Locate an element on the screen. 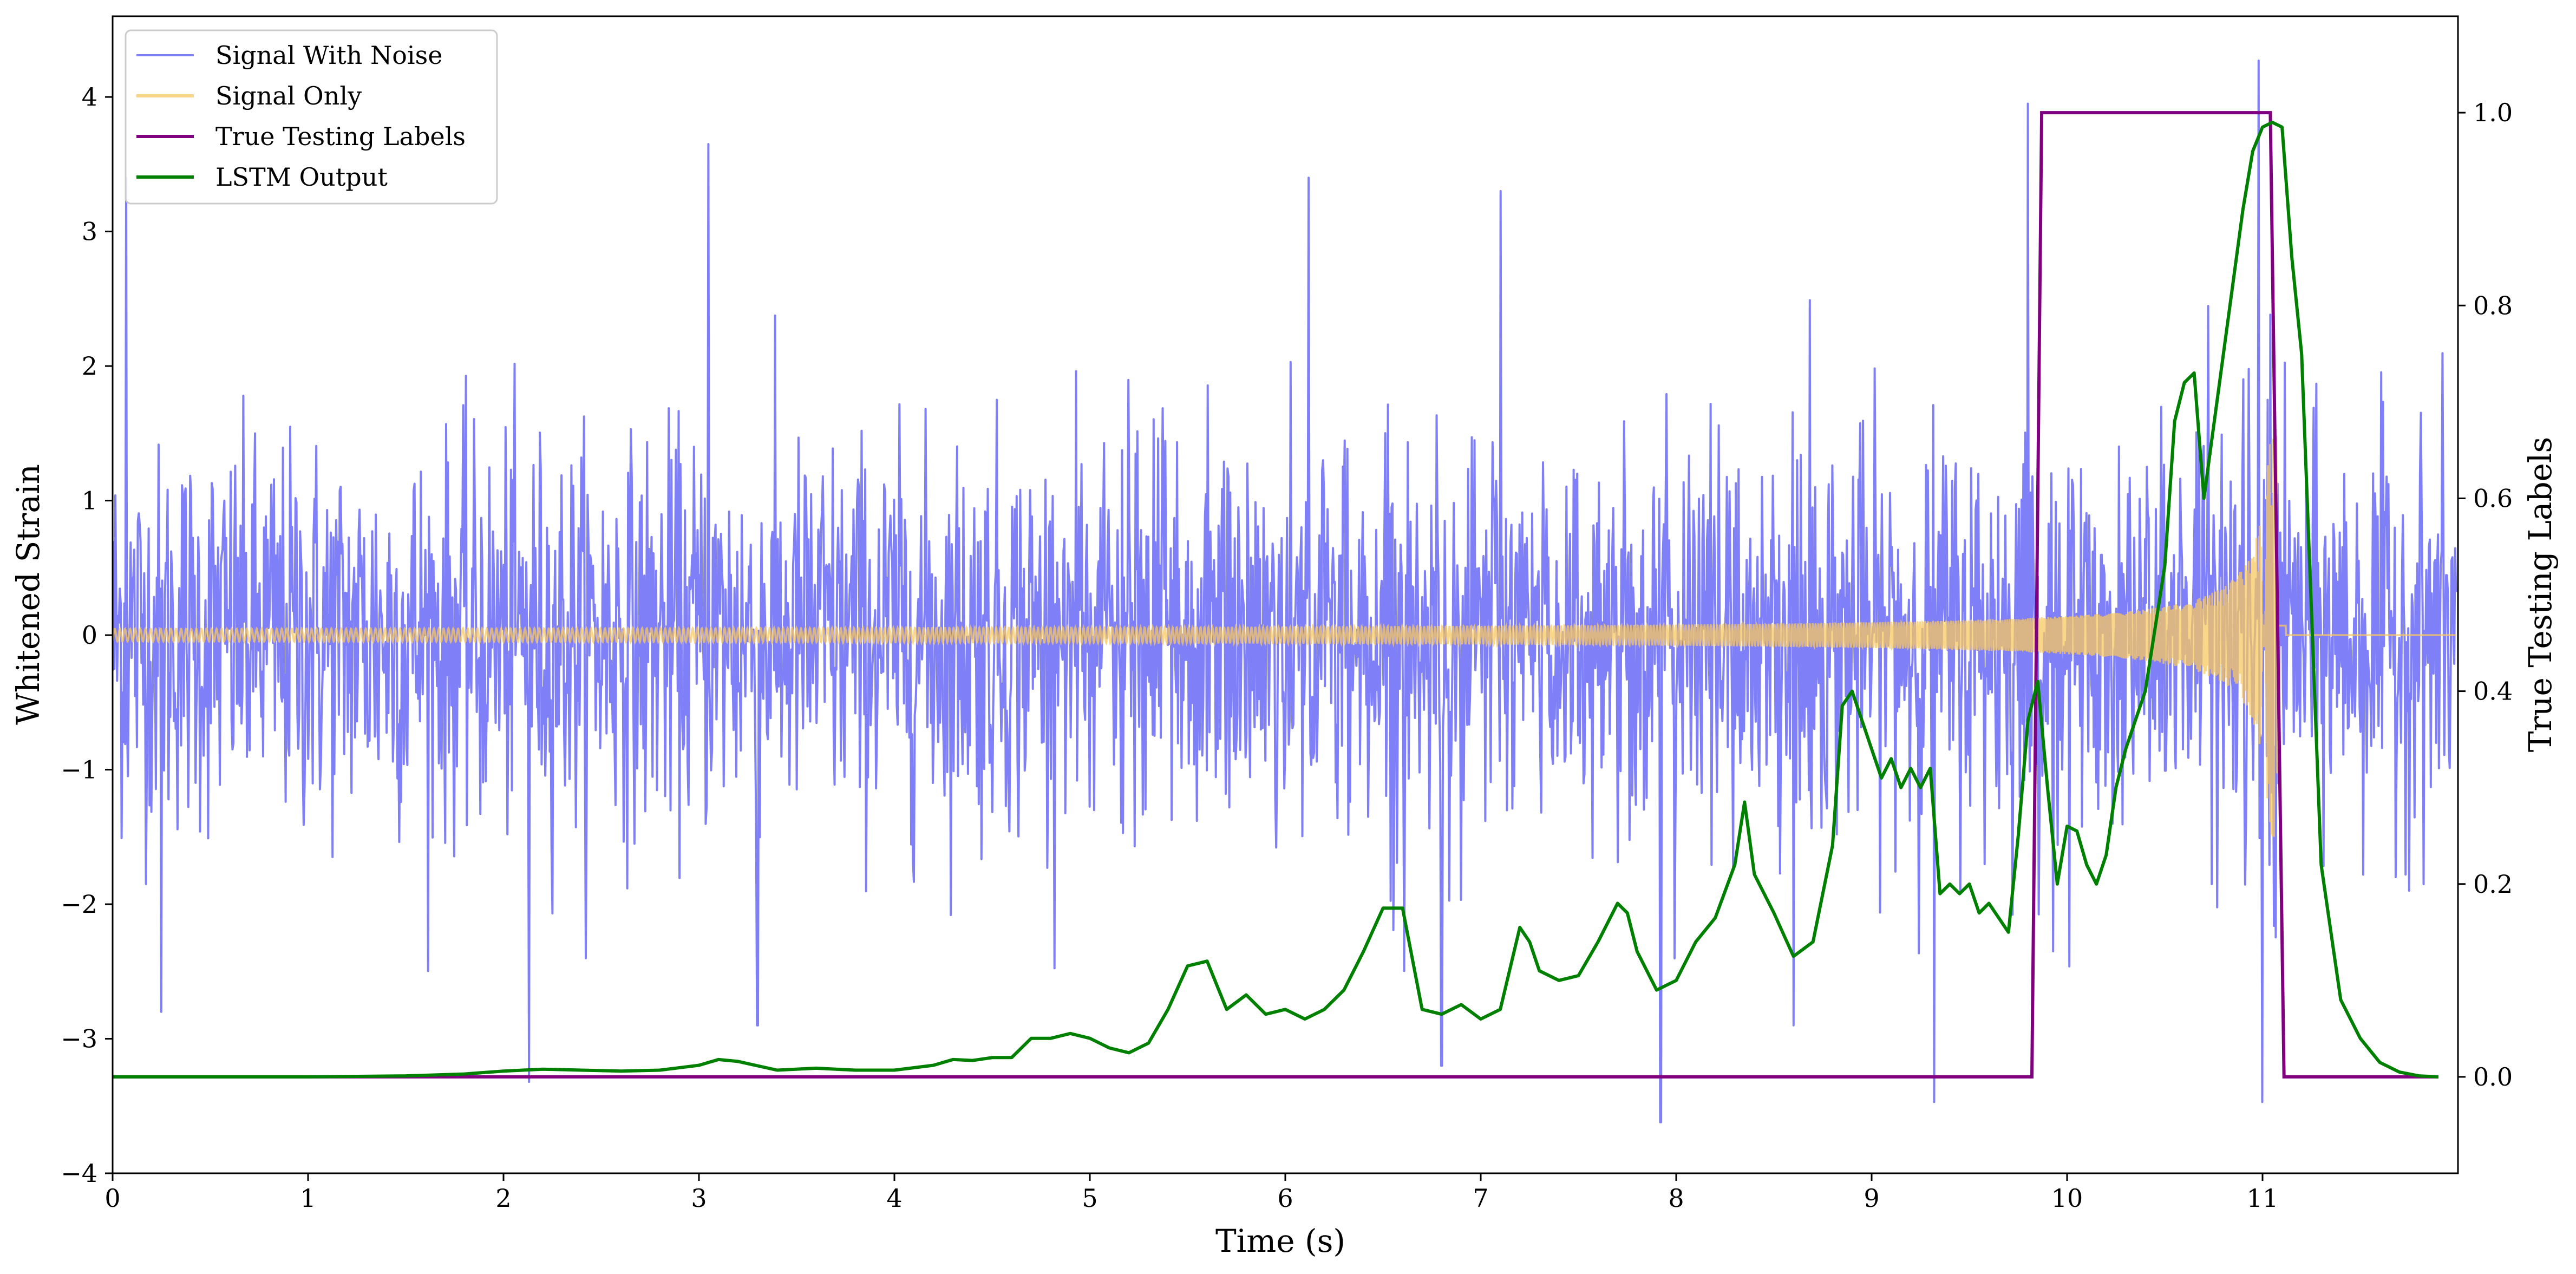  y-right-tick-label: 0.8 is located at coordinates (2493, 305).